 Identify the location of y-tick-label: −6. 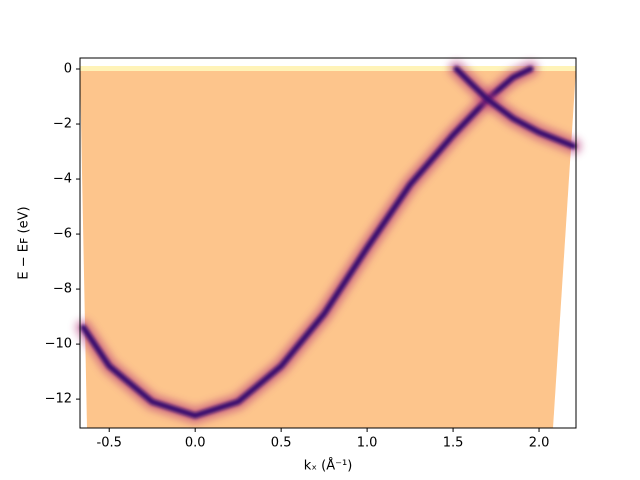
(62, 234).